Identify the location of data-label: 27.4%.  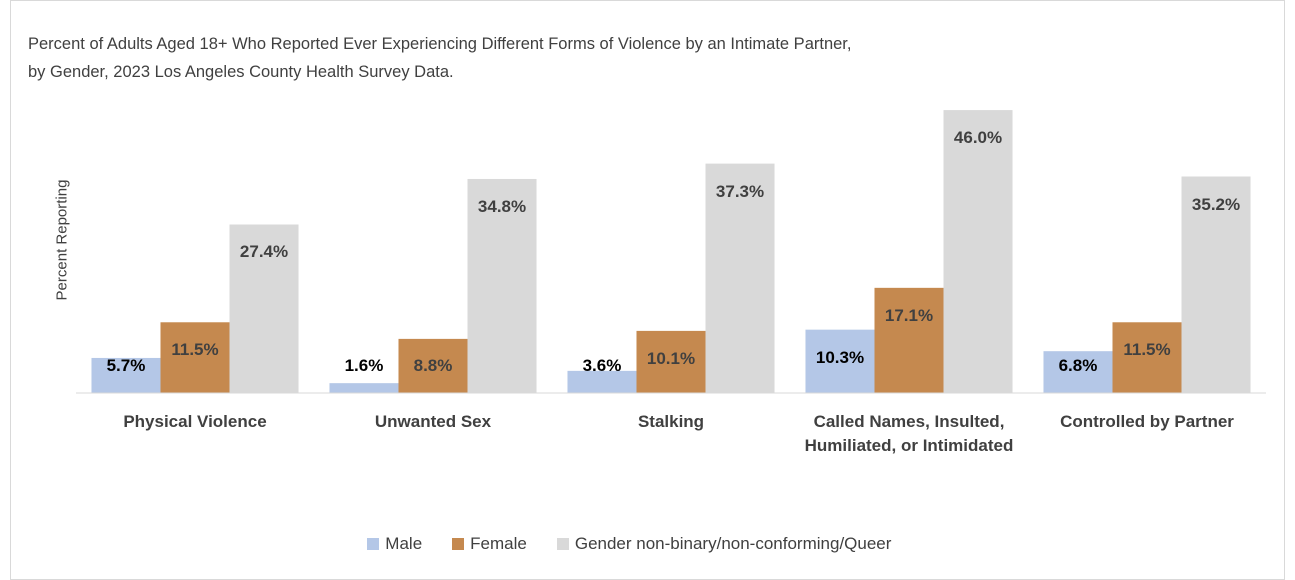
(264, 252).